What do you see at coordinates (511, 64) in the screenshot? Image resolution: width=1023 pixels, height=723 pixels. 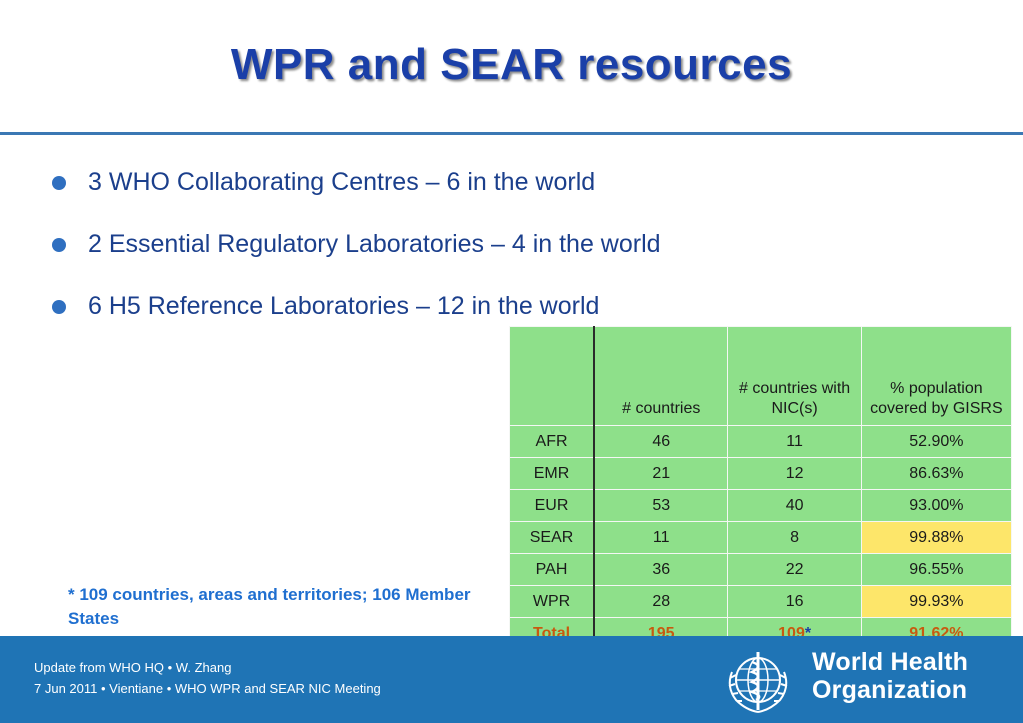 I see `slide-title: WPR and SEAR resources` at bounding box center [511, 64].